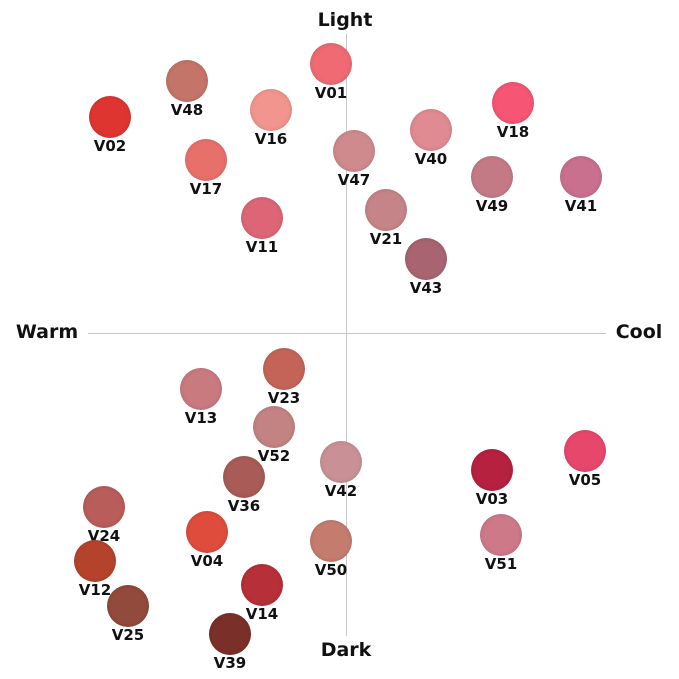  Describe the element at coordinates (187, 81) in the screenshot. I see `swatch-v48` at that location.